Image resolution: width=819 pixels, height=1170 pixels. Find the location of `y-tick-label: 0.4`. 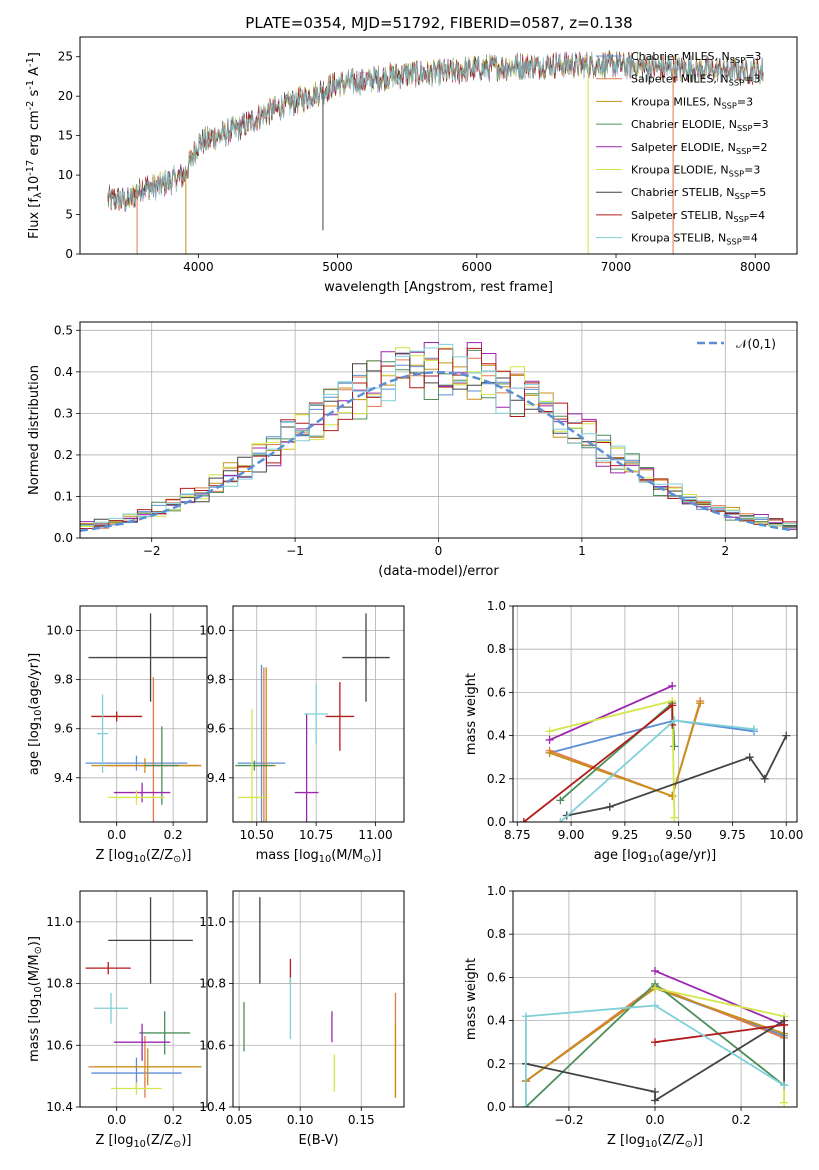

y-tick-label: 0.4 is located at coordinates (496, 1021).